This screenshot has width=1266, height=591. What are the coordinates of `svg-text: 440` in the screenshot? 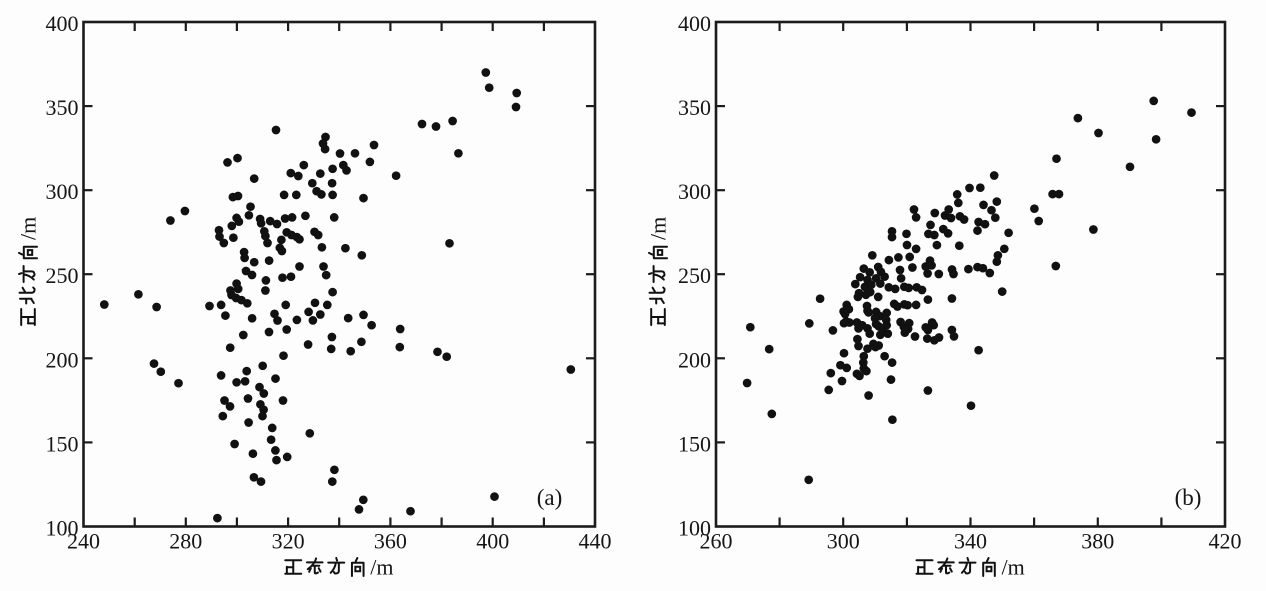 It's located at (595, 541).